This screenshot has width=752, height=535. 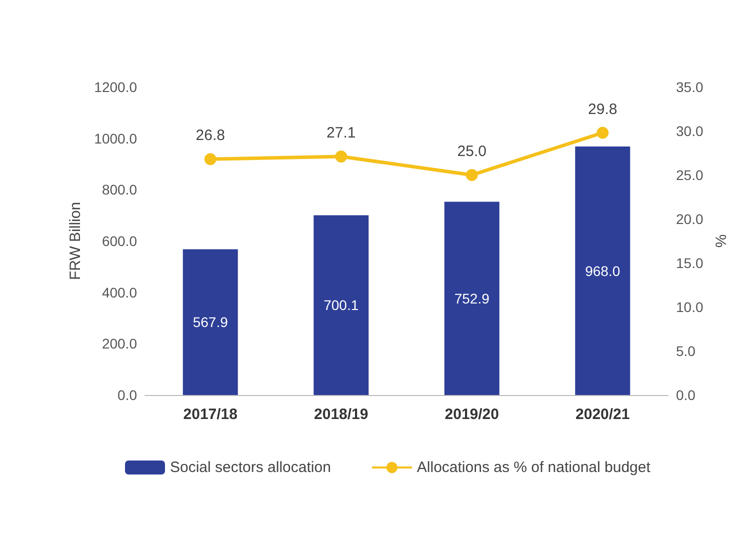 I want to click on data-label: 968.0, so click(x=602, y=270).